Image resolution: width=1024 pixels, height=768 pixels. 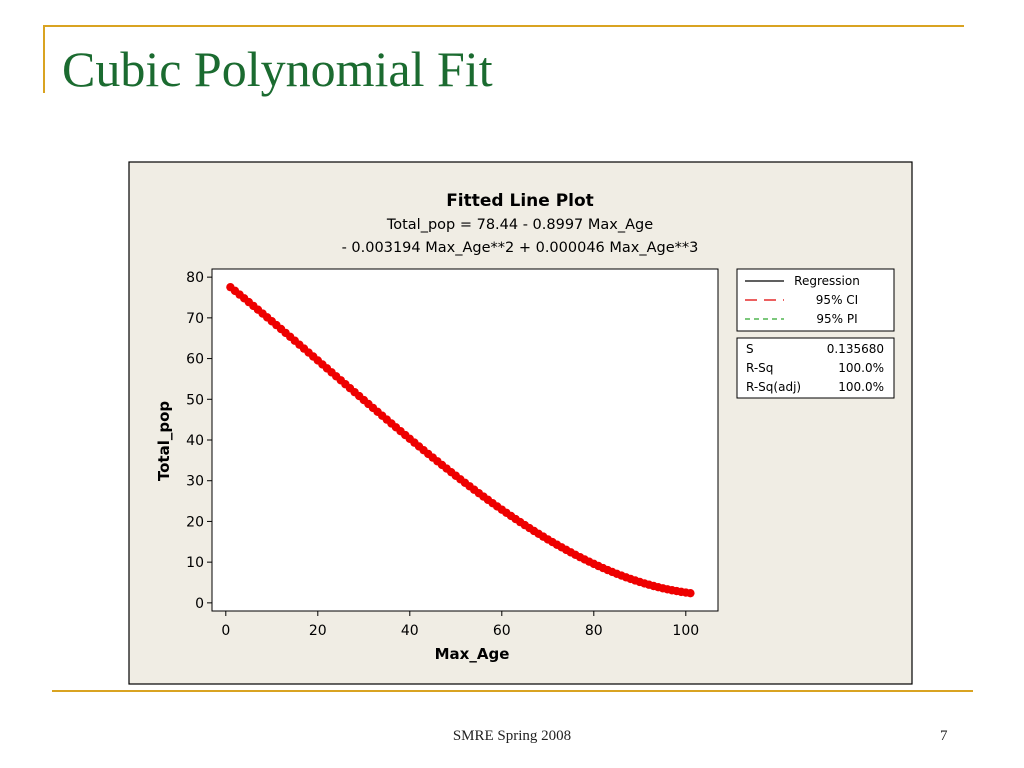 I want to click on x-tick-label: 80, so click(x=594, y=631).